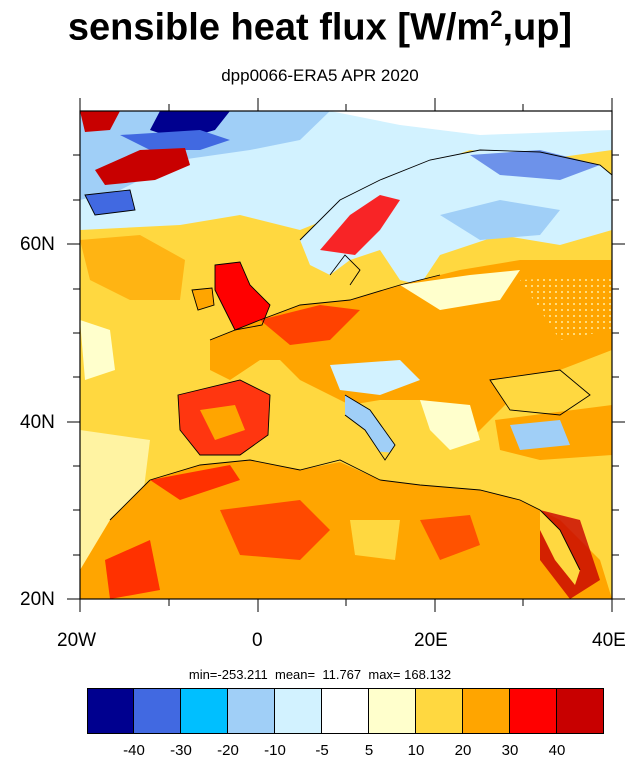  I want to click on colorbar-label-2: -20, so click(228, 750).